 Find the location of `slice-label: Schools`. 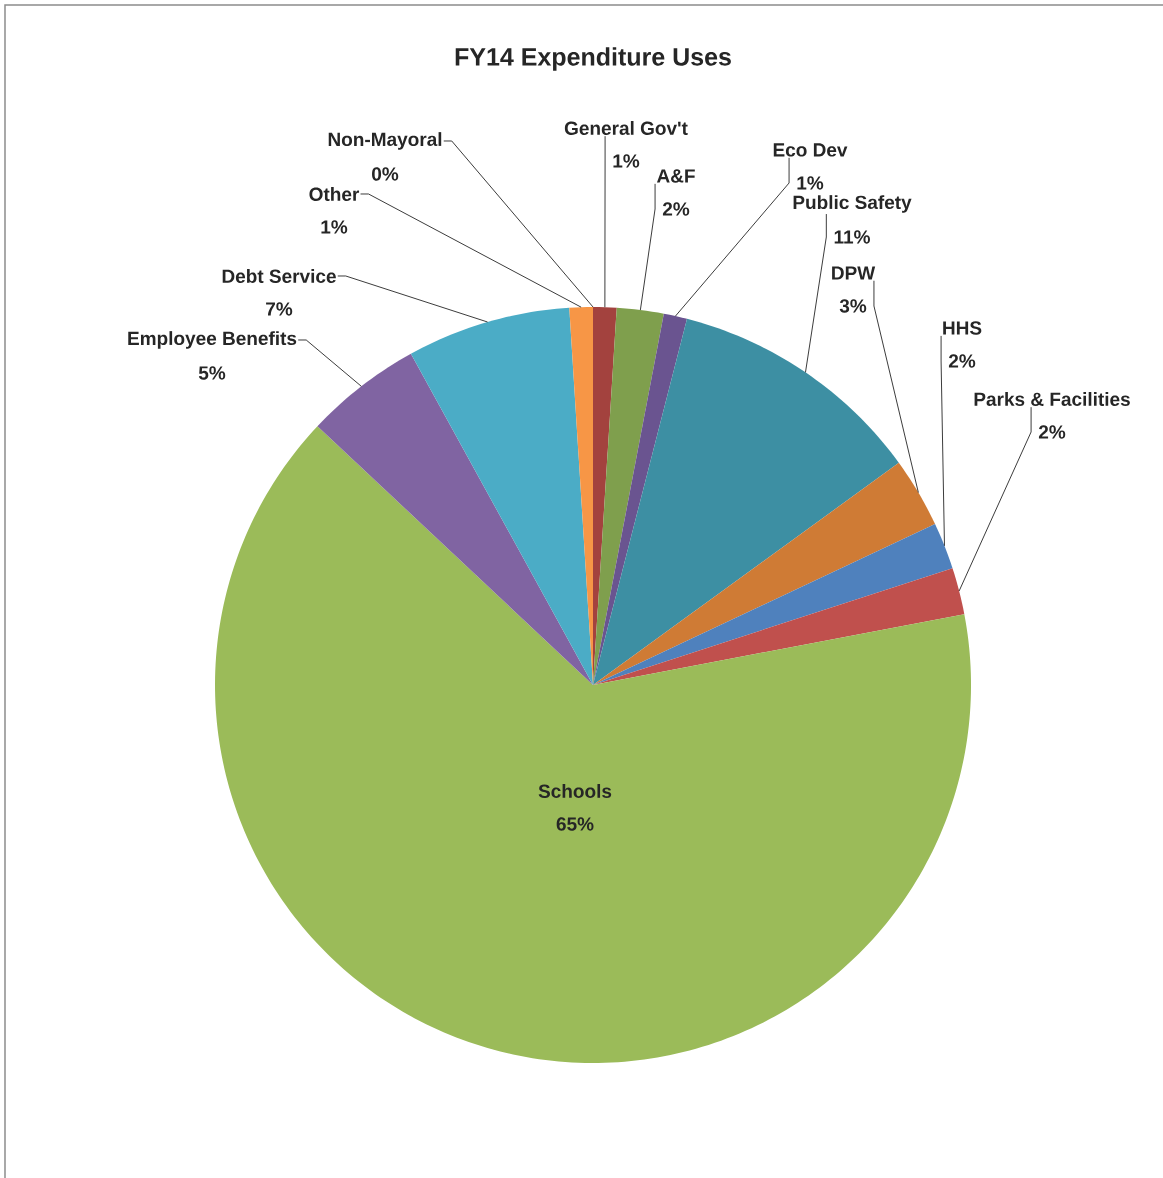

slice-label: Schools is located at coordinates (575, 791).